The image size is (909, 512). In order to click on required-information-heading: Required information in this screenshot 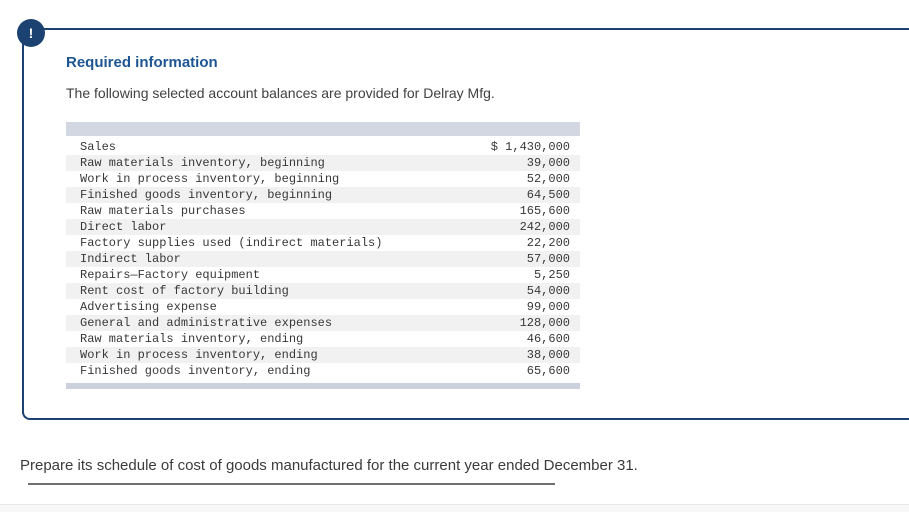, I will do `click(142, 62)`.